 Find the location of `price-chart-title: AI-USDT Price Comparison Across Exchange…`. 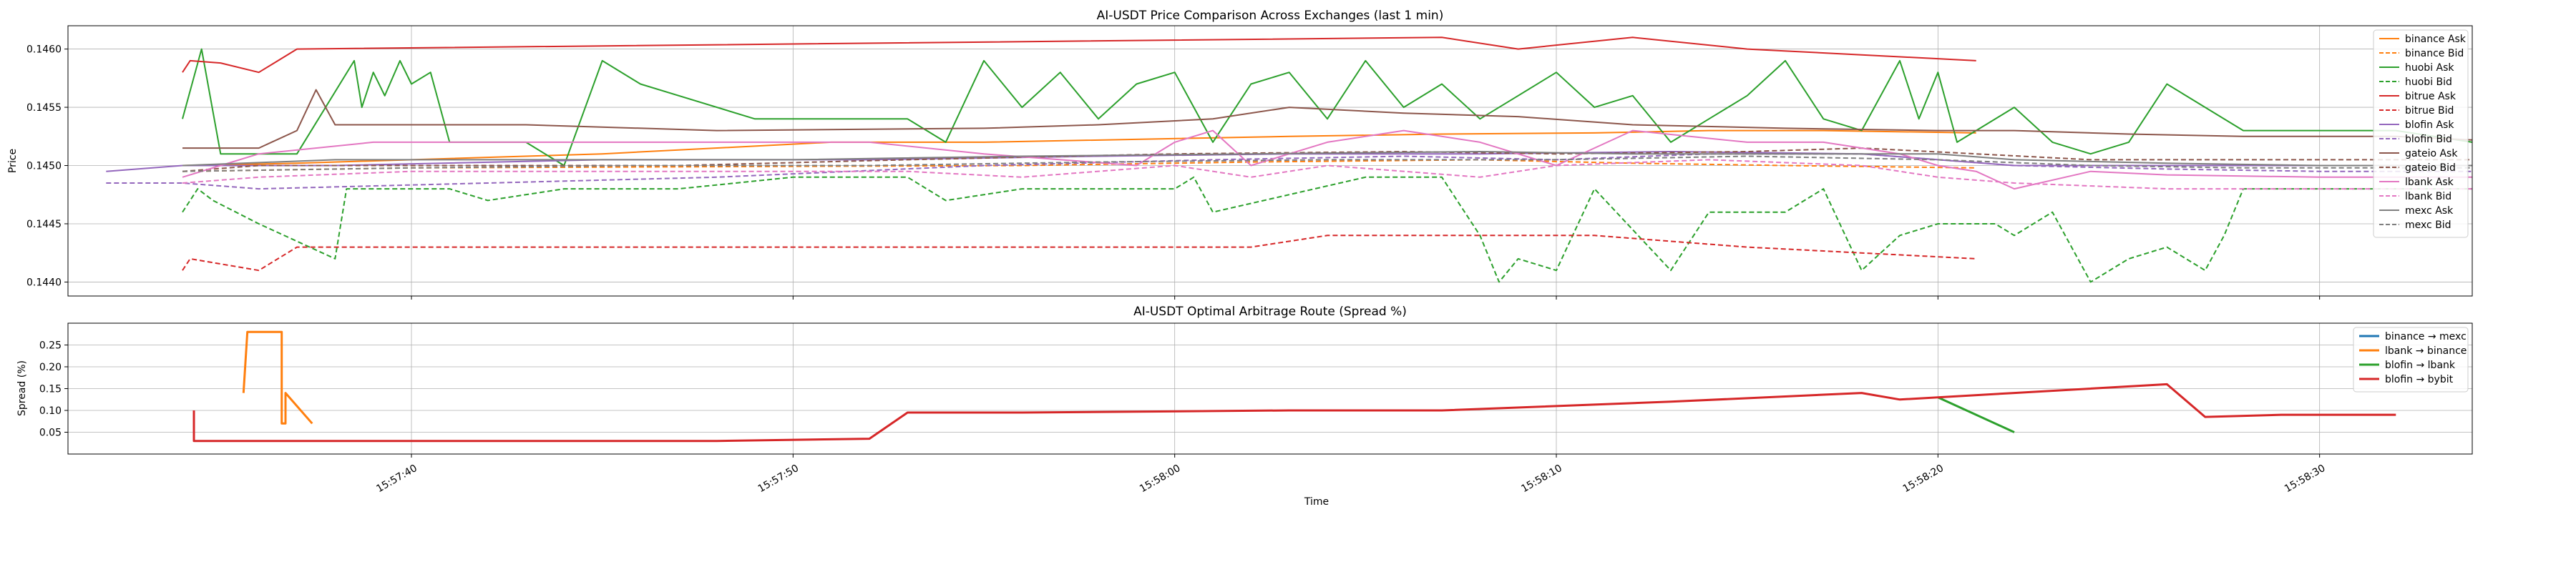

price-chart-title: AI-USDT Price Comparison Across Exchange… is located at coordinates (1270, 16).